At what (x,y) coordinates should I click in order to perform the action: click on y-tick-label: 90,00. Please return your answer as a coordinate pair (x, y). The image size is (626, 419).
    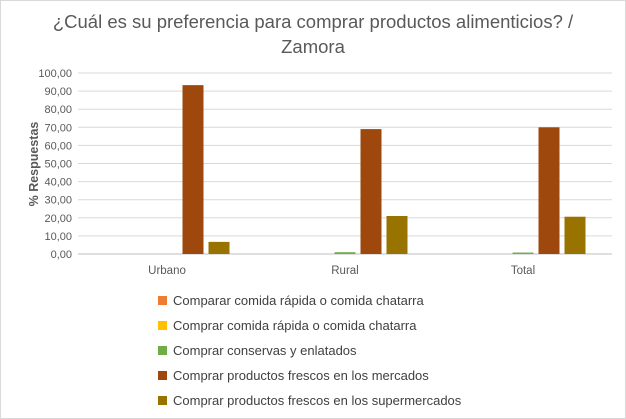
    Looking at the image, I should click on (58, 92).